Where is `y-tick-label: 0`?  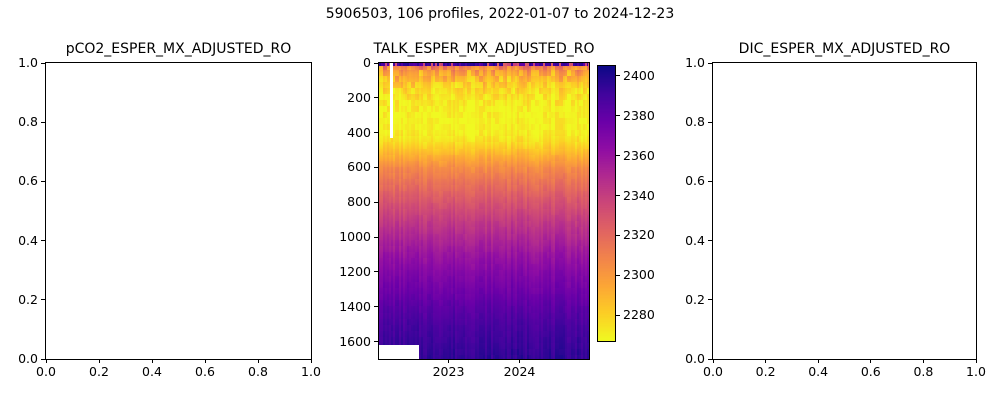 y-tick-label: 0 is located at coordinates (367, 62).